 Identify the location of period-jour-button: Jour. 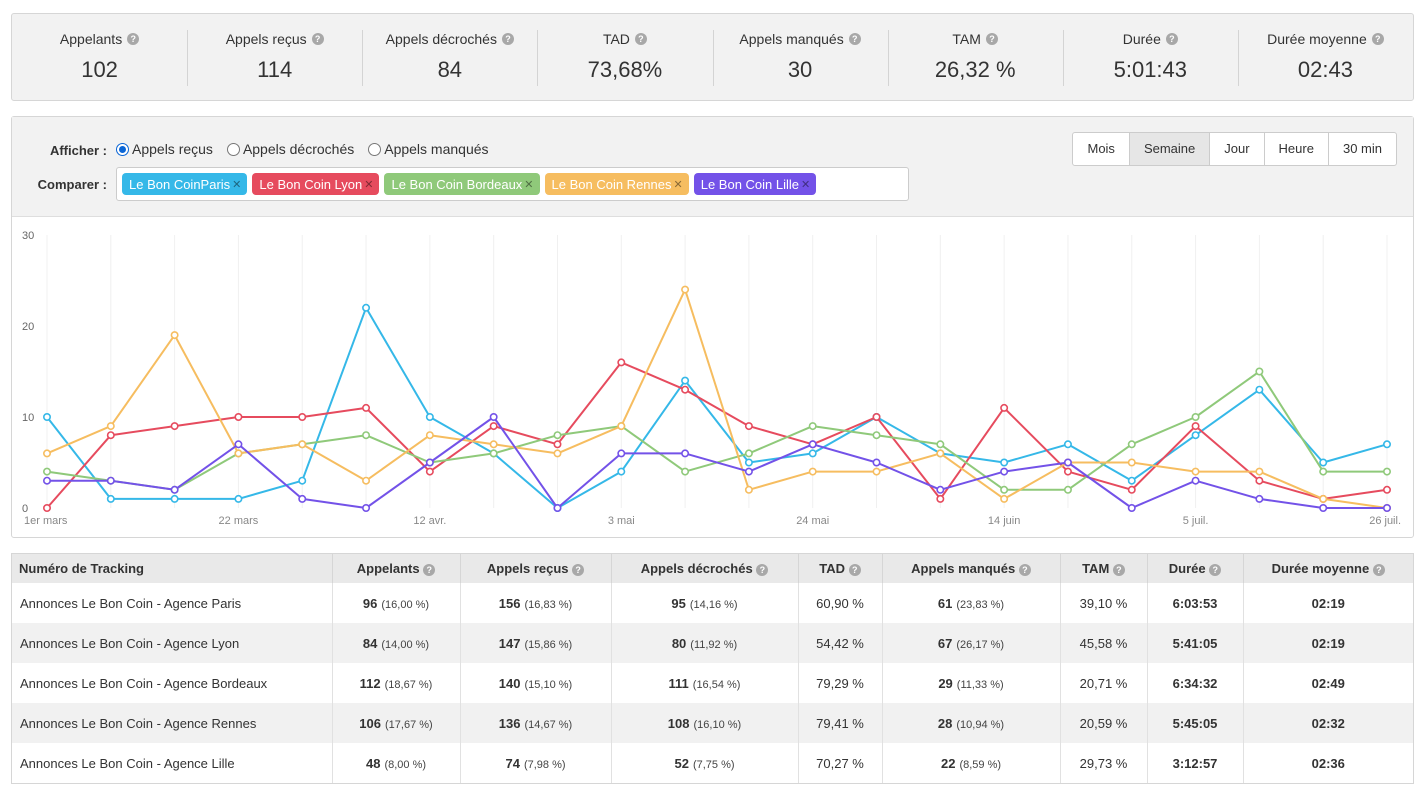
(1236, 149).